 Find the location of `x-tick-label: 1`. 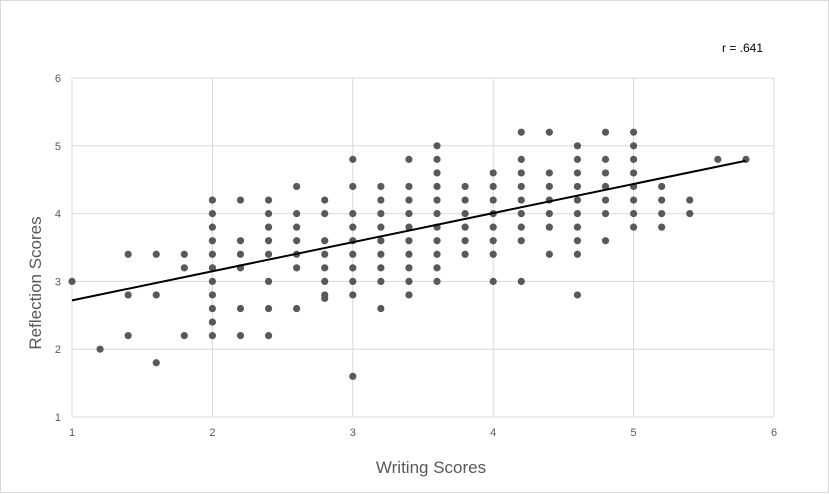

x-tick-label: 1 is located at coordinates (72, 433).